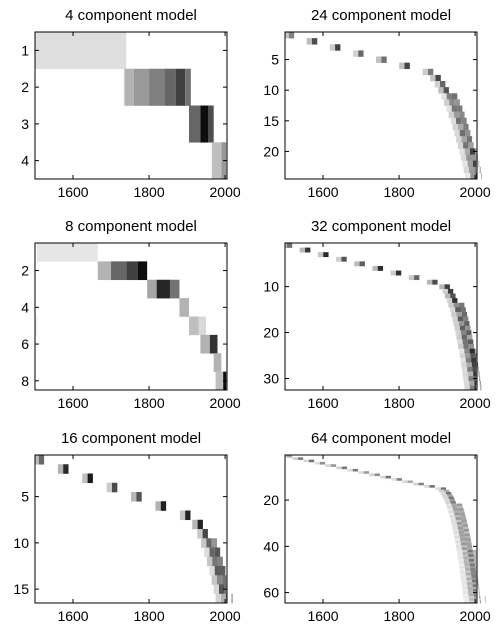 Image resolution: width=498 pixels, height=631 pixels. I want to click on panel-title: 8 component model, so click(131, 226).